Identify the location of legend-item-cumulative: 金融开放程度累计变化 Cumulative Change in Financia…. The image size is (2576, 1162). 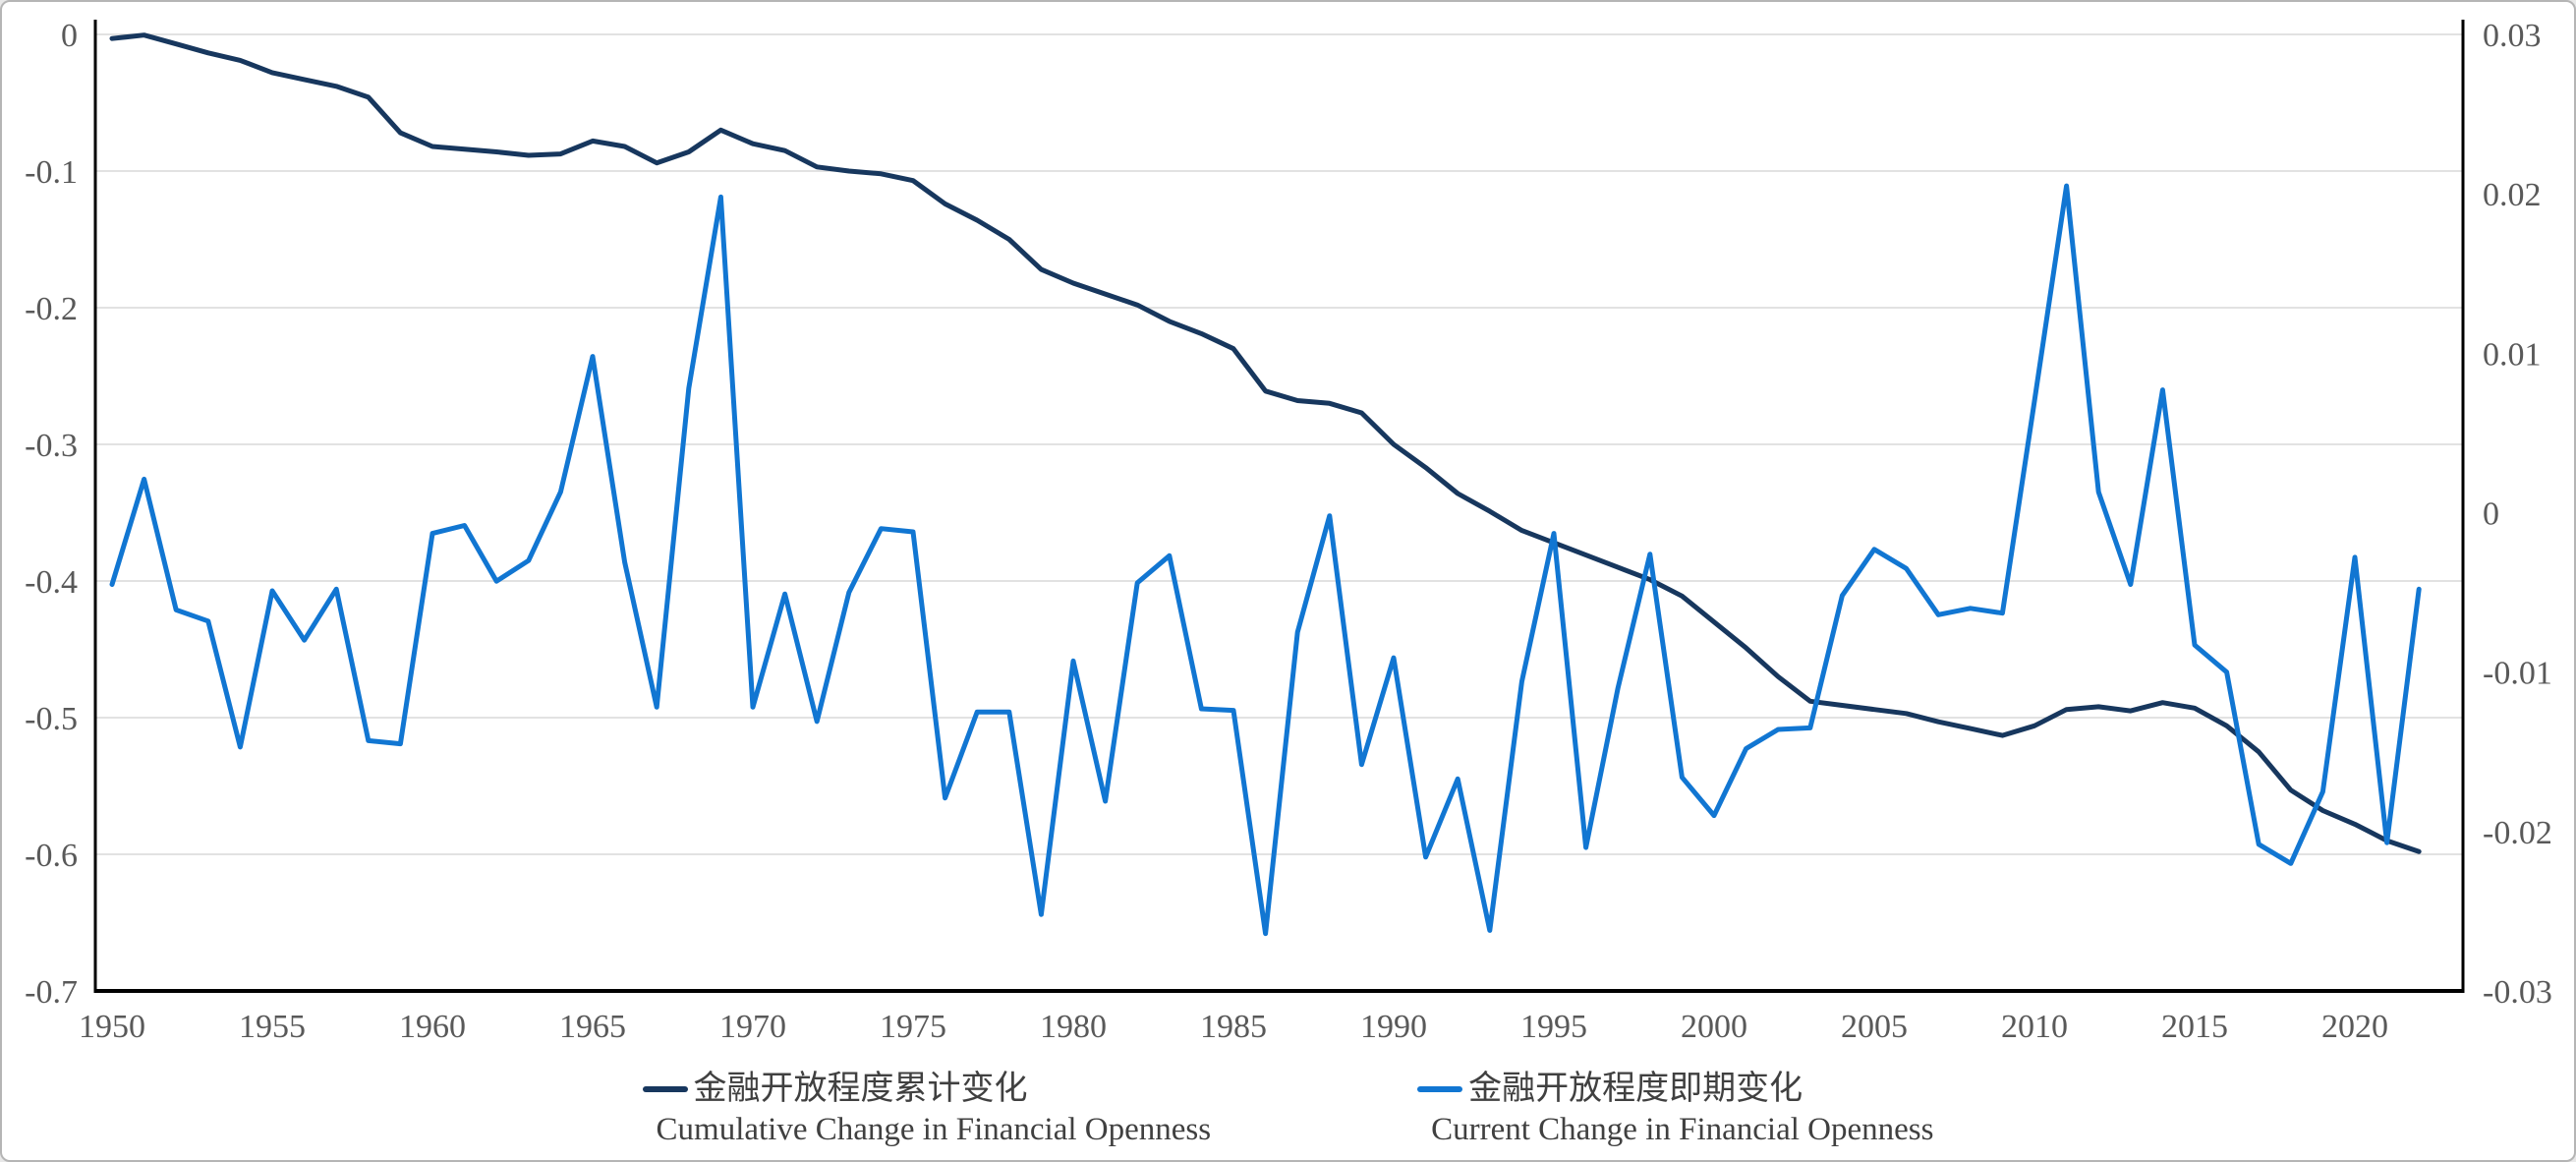
(927, 1110).